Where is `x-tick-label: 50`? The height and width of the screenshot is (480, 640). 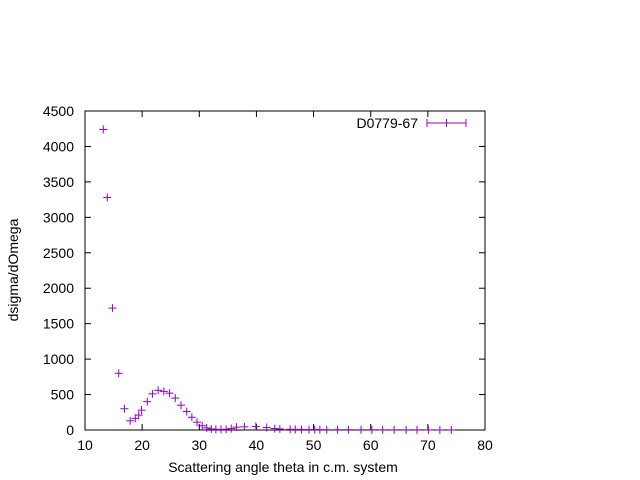 x-tick-label: 50 is located at coordinates (314, 445).